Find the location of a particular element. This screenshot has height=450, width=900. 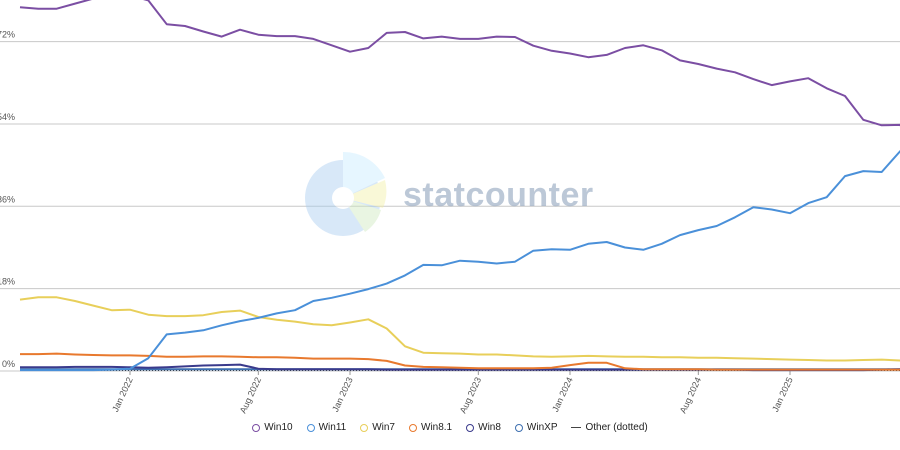

legend-item: Win11 is located at coordinates (326, 427).